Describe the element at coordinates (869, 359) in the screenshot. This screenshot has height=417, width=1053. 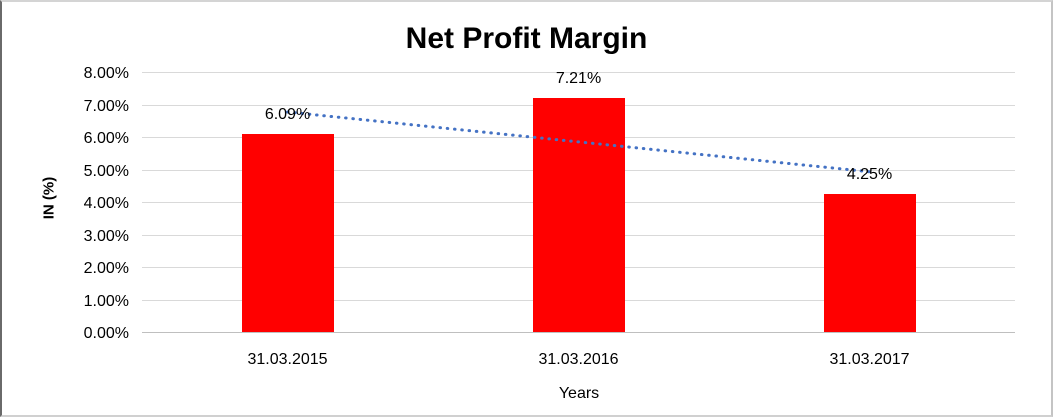
I see `x-axis-category-label: 31.03.2017` at that location.